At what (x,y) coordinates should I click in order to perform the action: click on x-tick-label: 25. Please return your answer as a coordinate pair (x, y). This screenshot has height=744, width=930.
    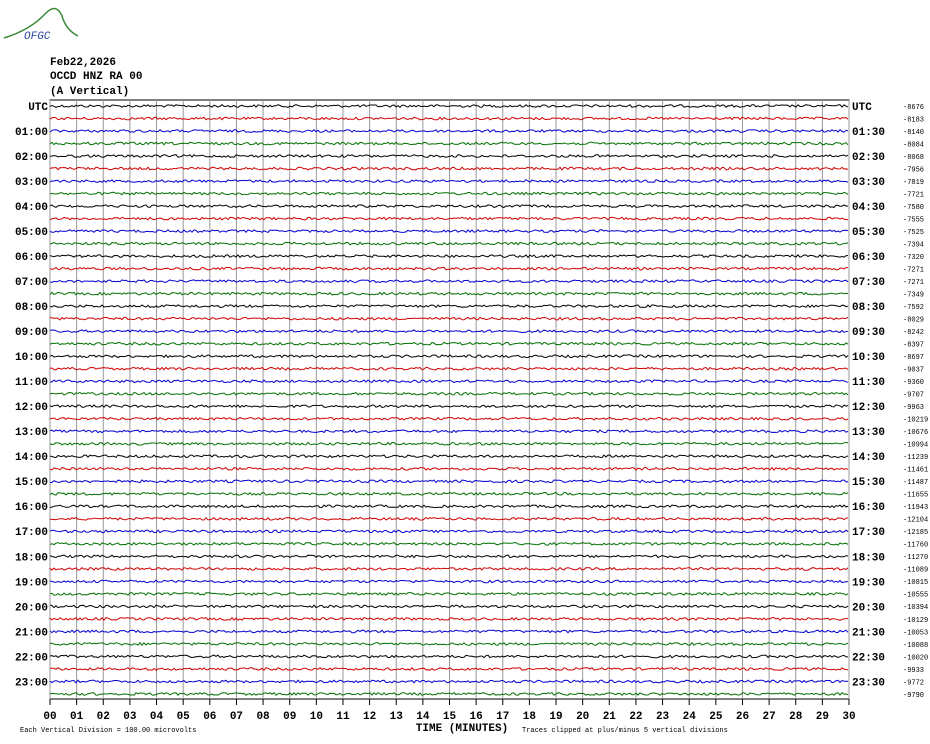
    Looking at the image, I should click on (716, 717).